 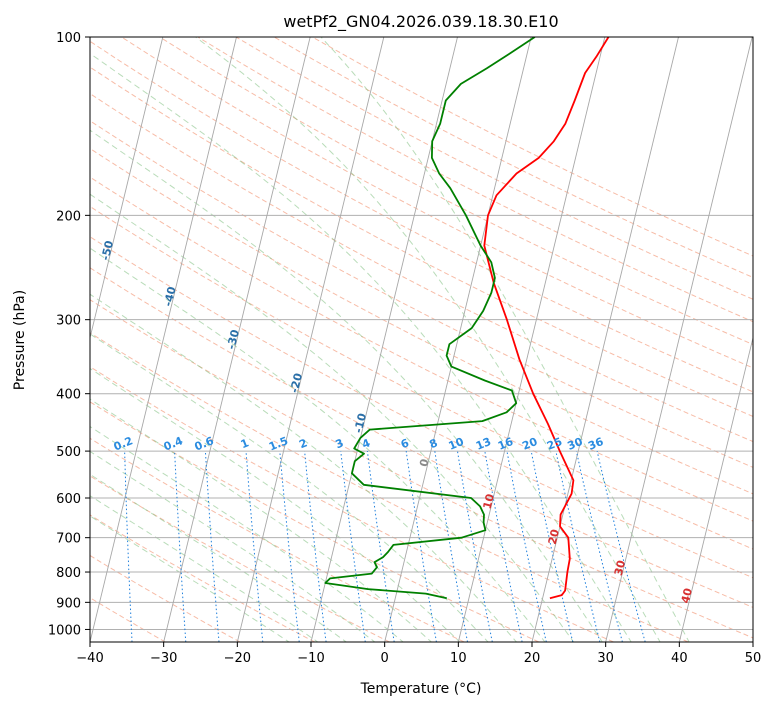 I want to click on isotherm-label: 20, so click(x=554, y=537).